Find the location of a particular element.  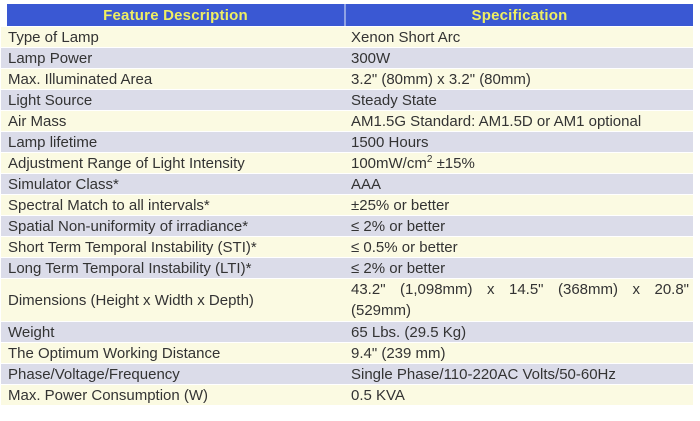

spec-cell: AM1.5G Standard: AM1.5D or AM1 optional is located at coordinates (519, 121).